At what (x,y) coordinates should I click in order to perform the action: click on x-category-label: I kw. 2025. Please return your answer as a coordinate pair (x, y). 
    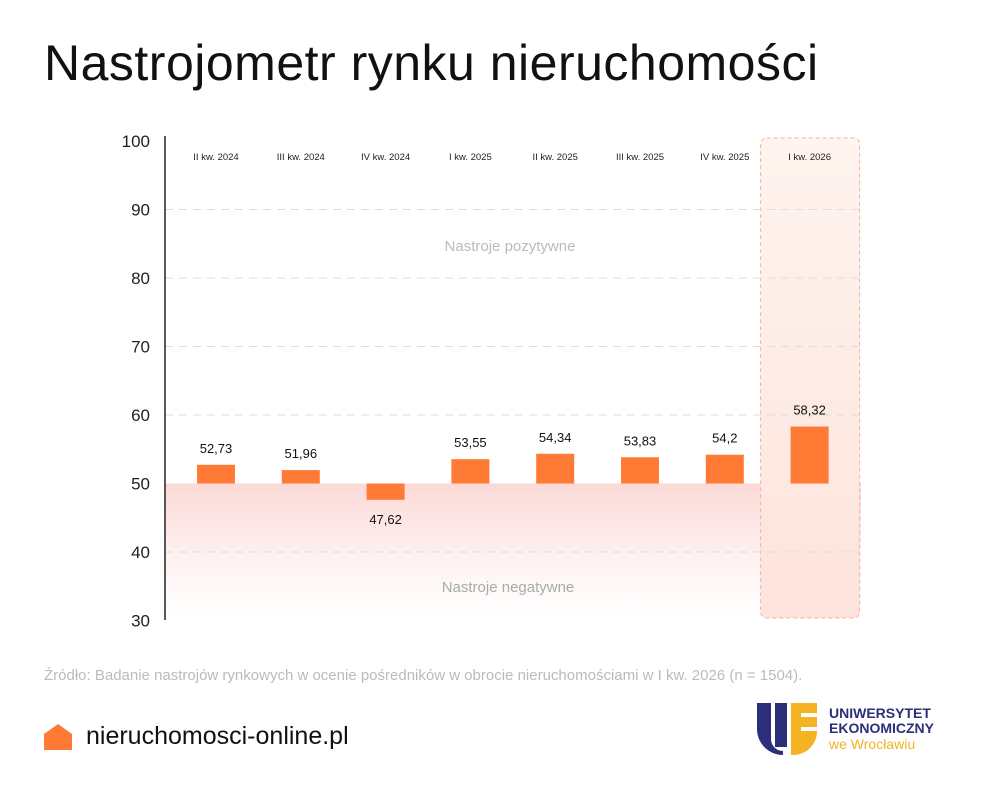
    Looking at the image, I should click on (470, 157).